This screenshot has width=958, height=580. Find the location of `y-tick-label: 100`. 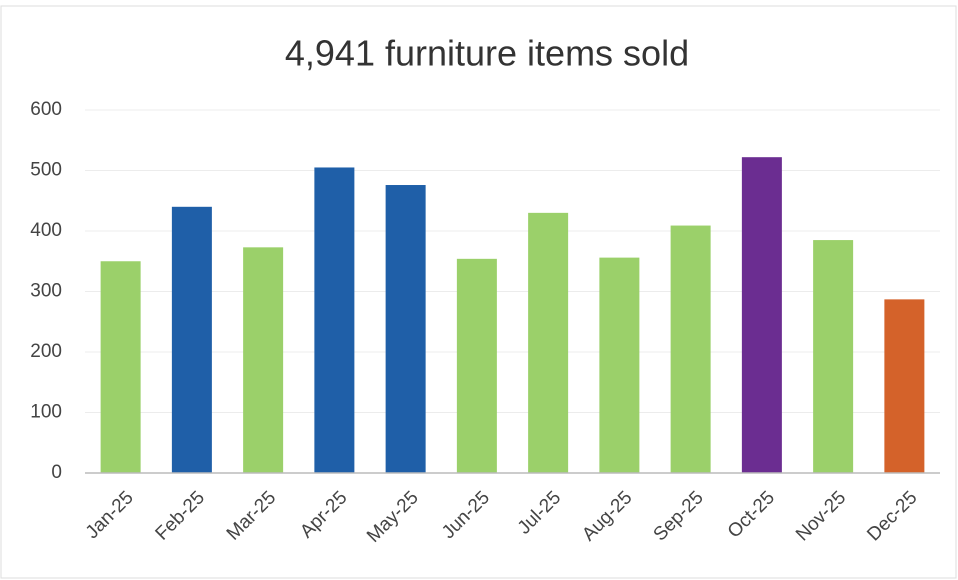

y-tick-label: 100 is located at coordinates (46, 412).